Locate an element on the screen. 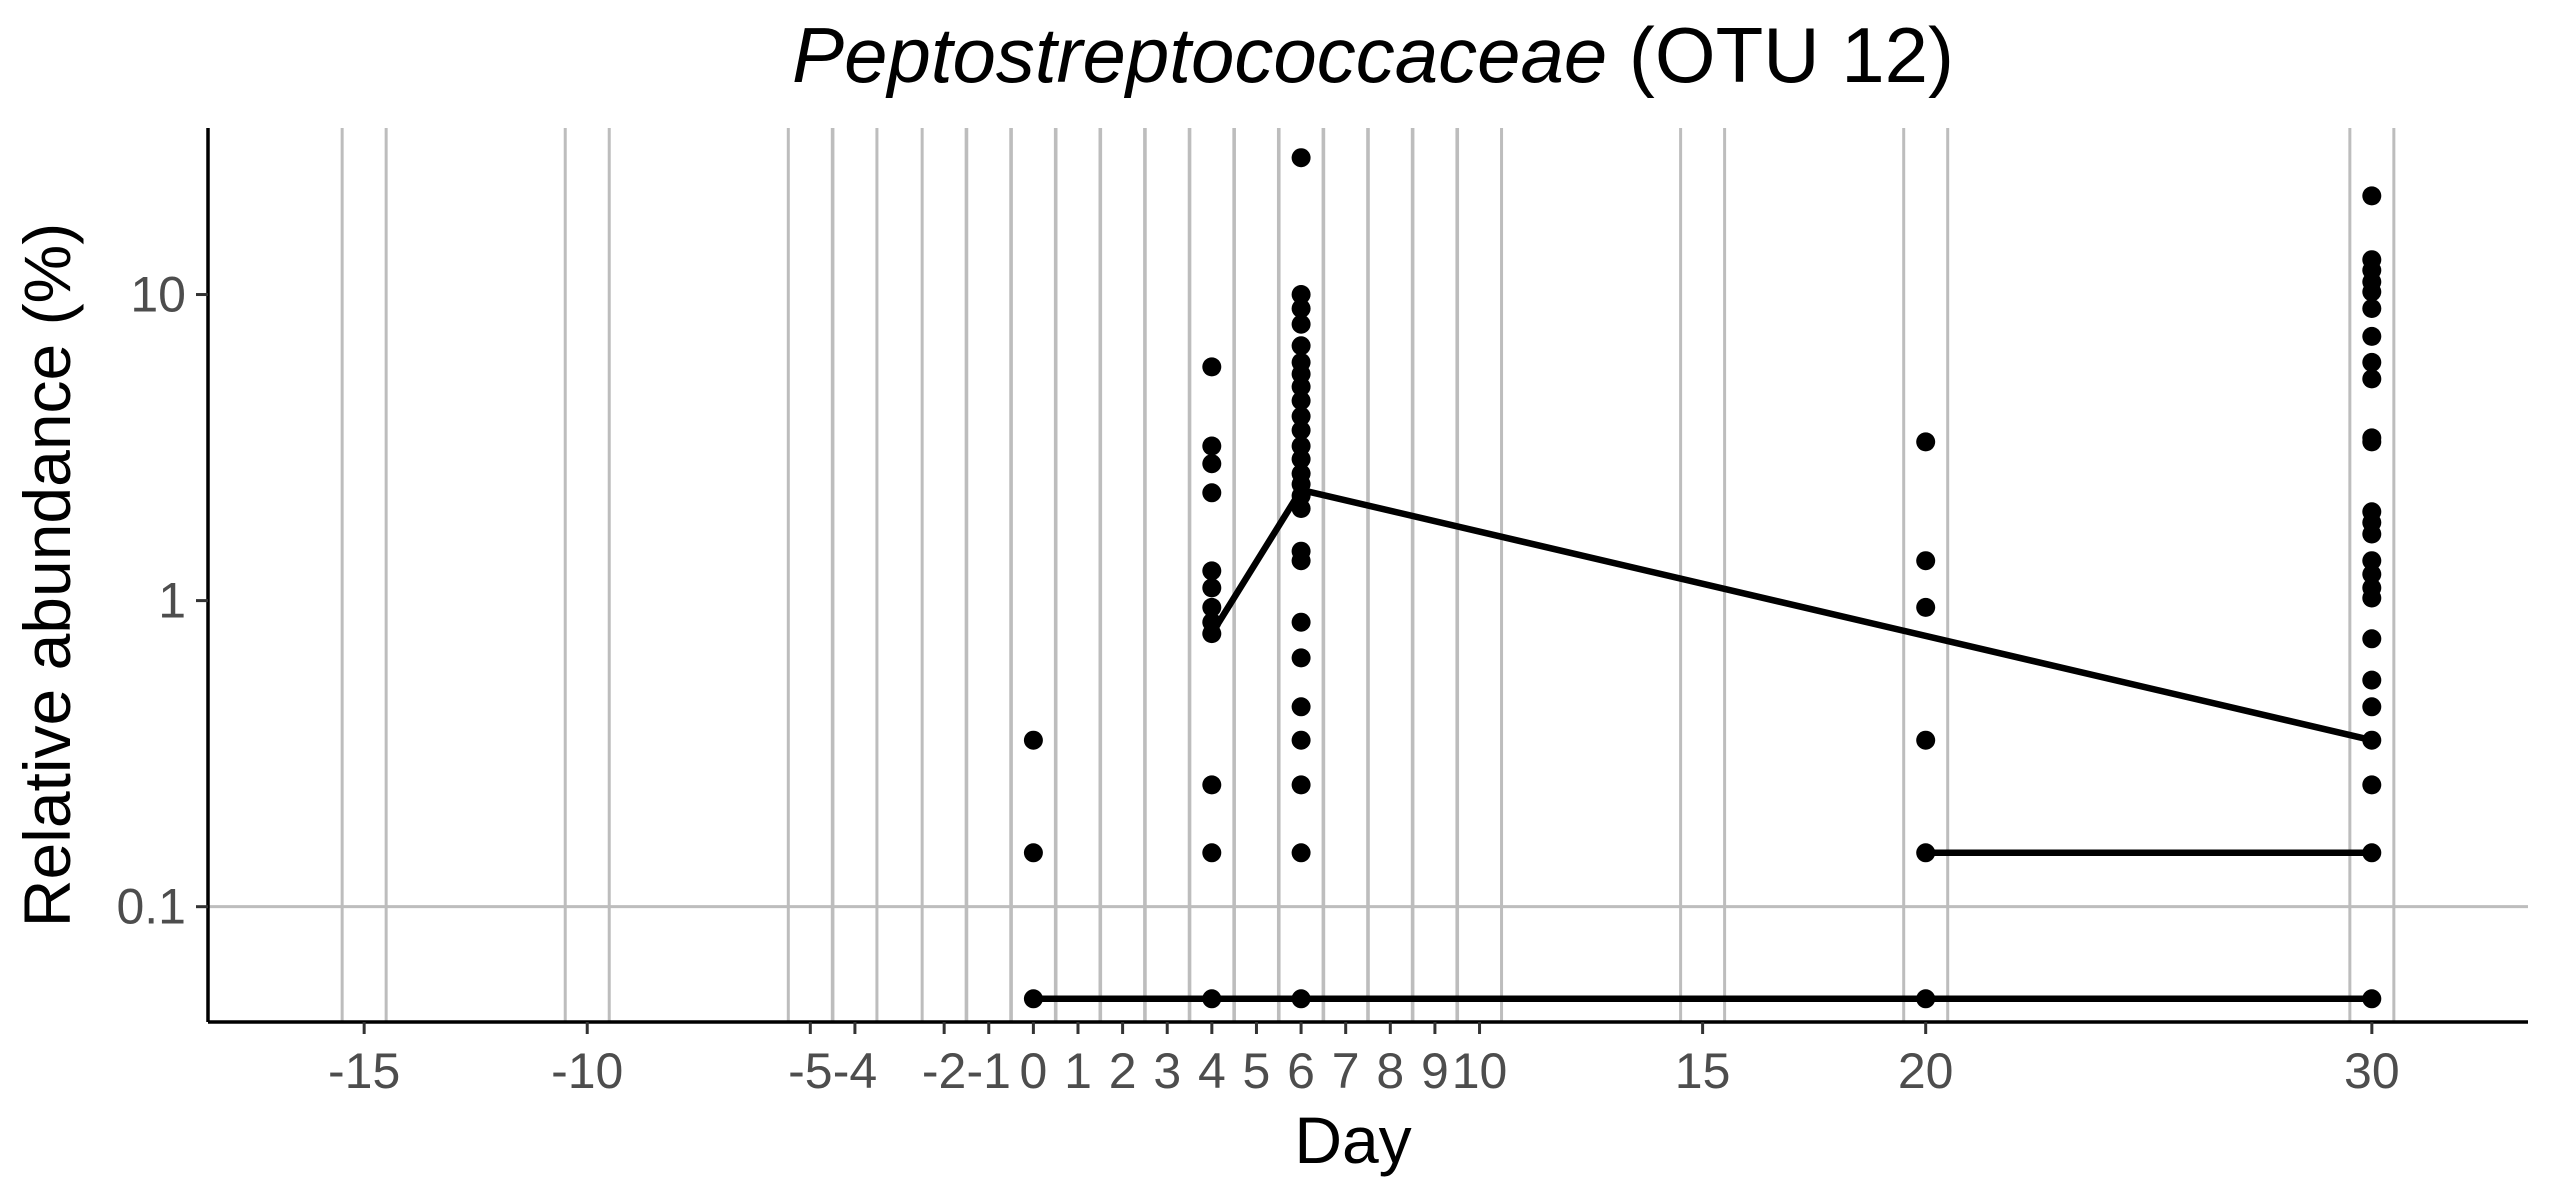 The height and width of the screenshot is (1200, 2550). trend-line is located at coordinates (1791, 615).